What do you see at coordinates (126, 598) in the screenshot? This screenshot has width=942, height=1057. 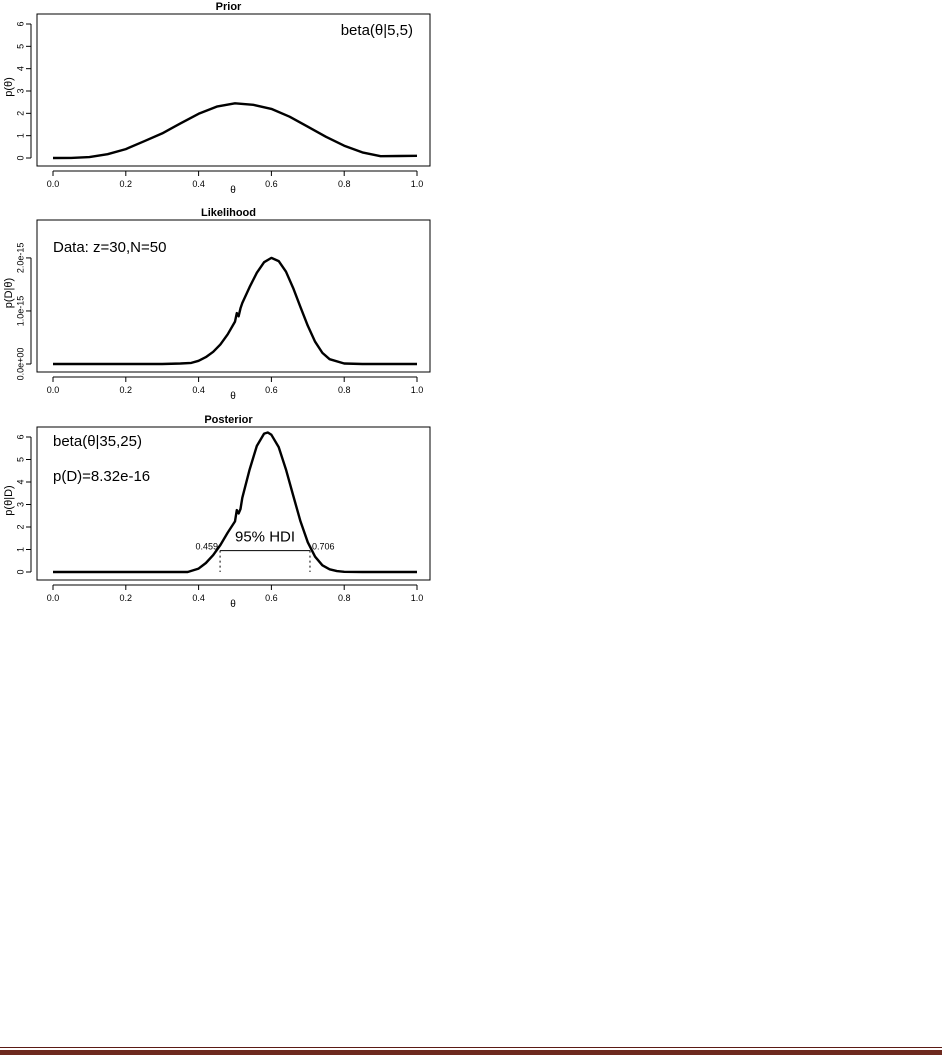 I see `posterior-x-tick-label: 0.2` at bounding box center [126, 598].